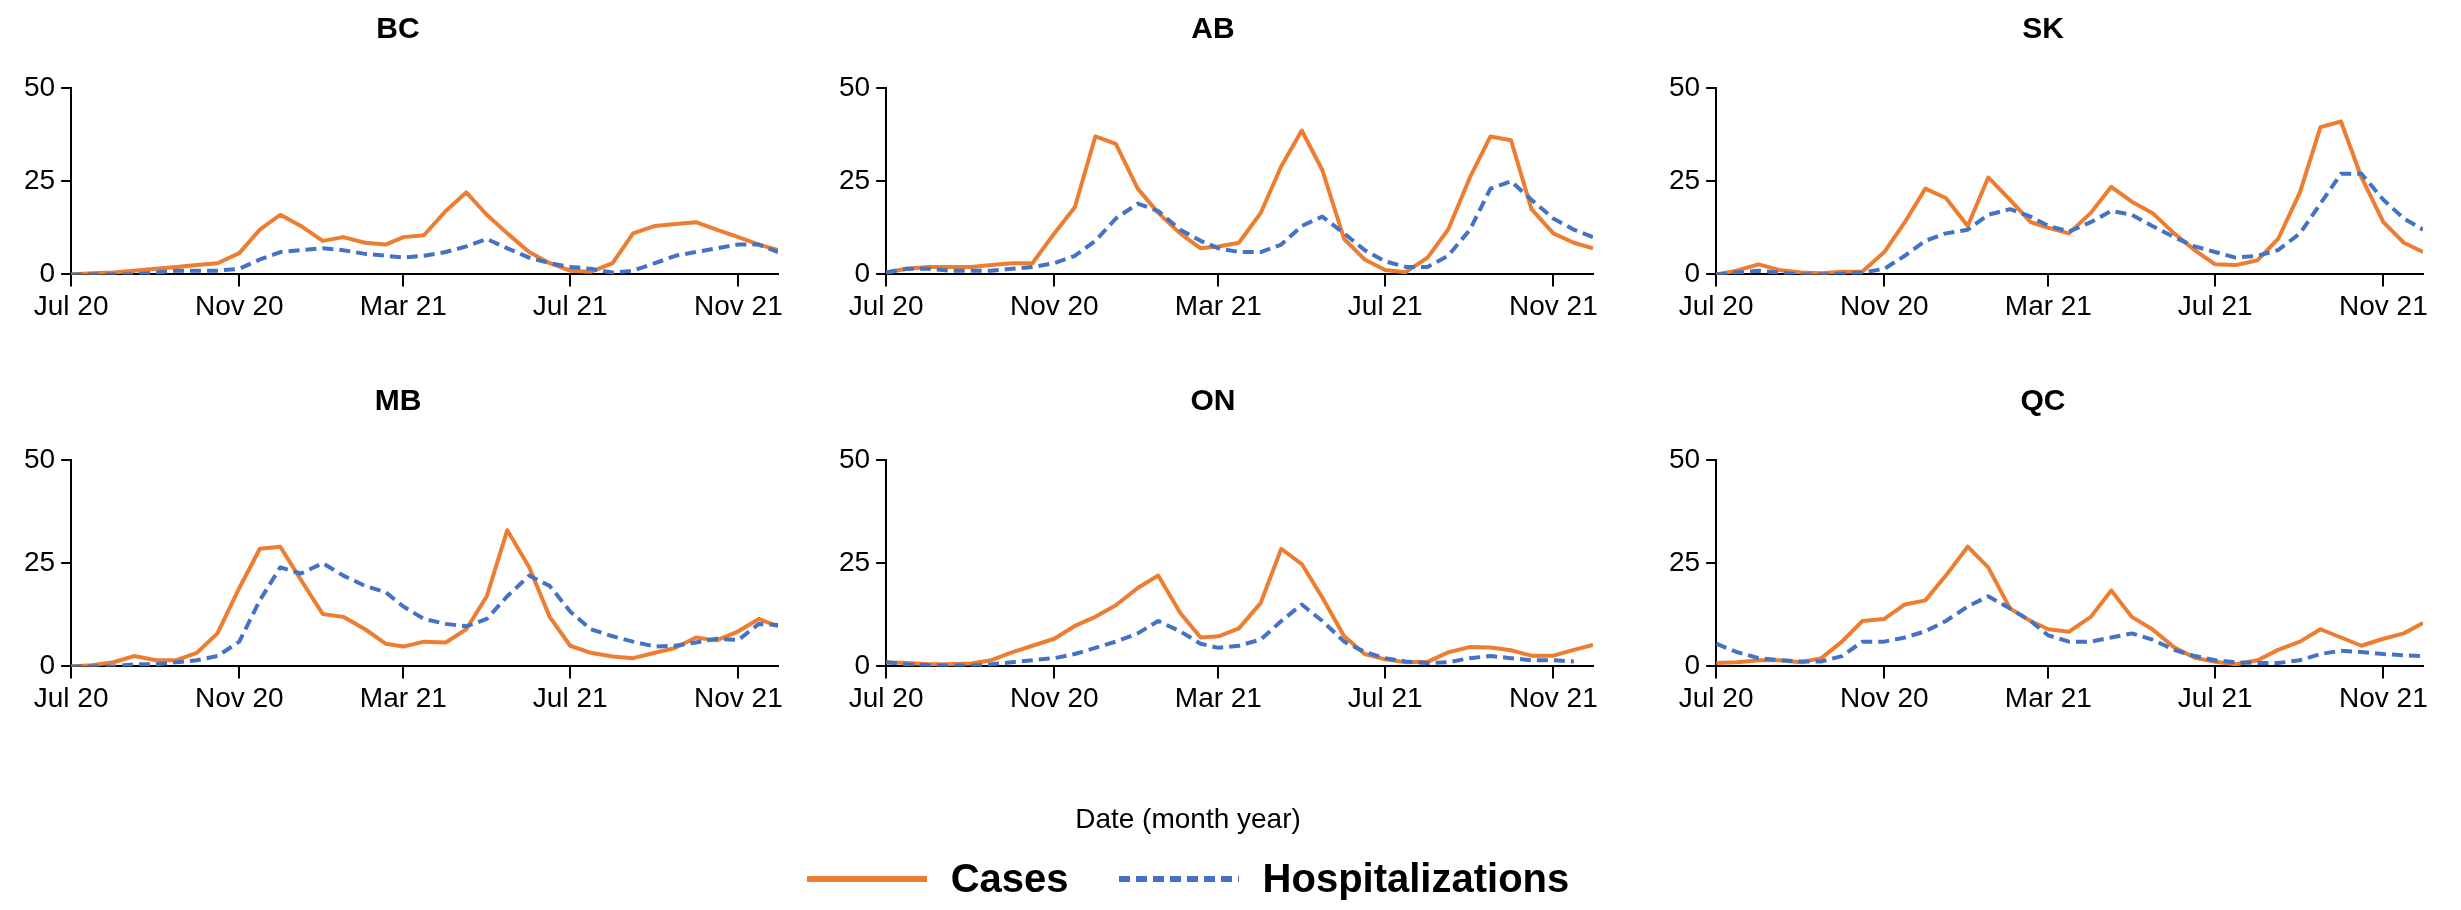 This screenshot has height=910, width=2461. Describe the element at coordinates (2043, 400) in the screenshot. I see `chart-title: QC` at that location.